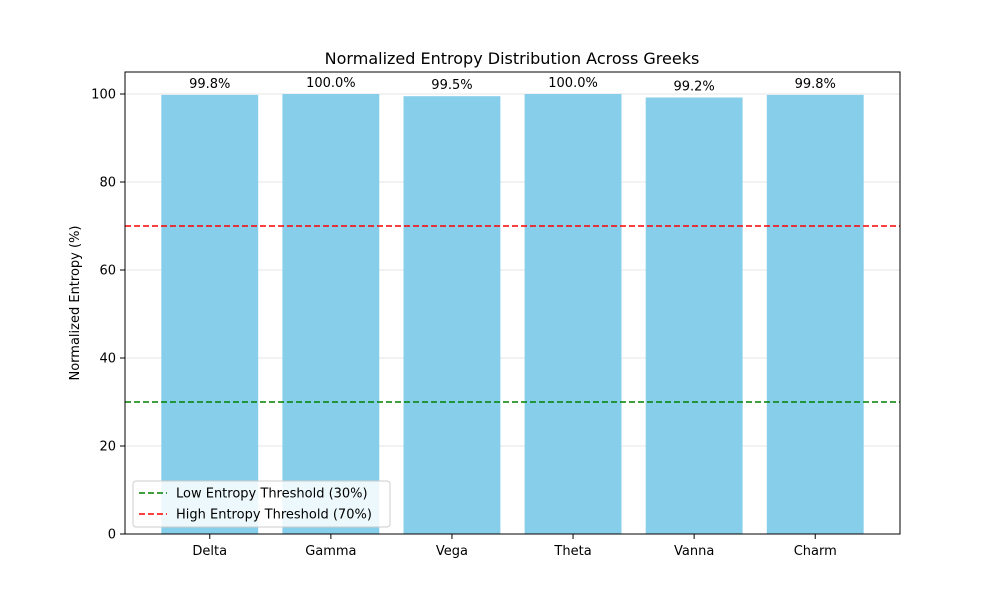 The image size is (1000, 600). Describe the element at coordinates (514, 546) in the screenshot. I see `x-axis-ticks: Delta Gamma Vega Theta Vanna Charm` at that location.